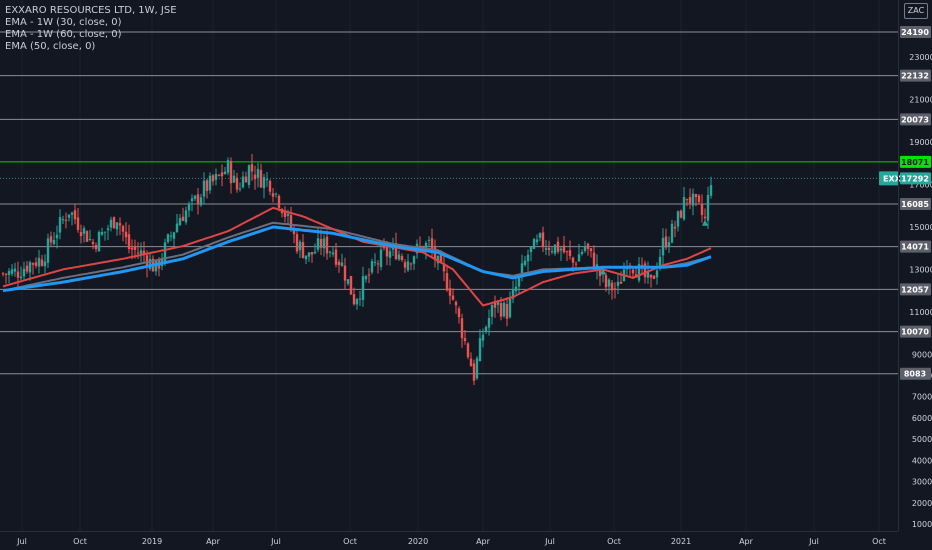  I want to click on level-label: 8083, so click(915, 374).